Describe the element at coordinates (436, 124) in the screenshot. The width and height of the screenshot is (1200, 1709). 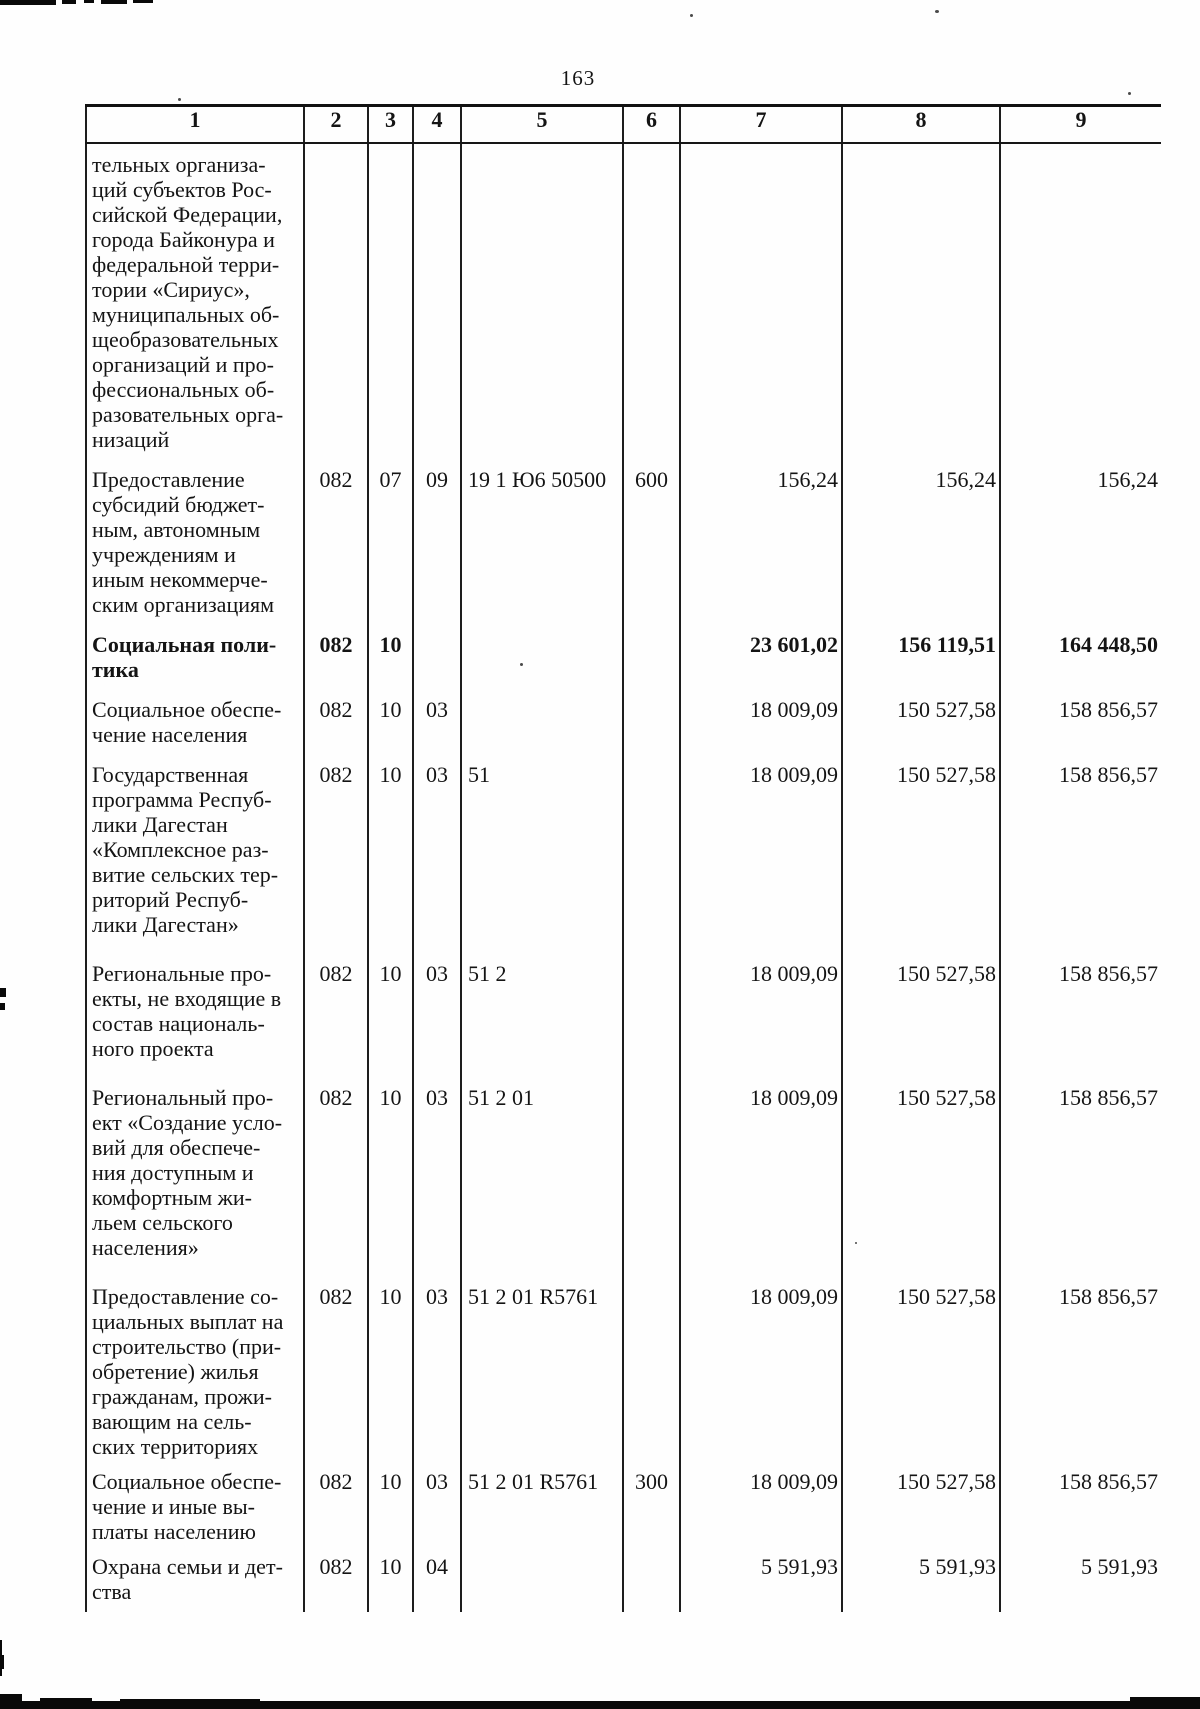
I see `header-col-4: 4` at that location.